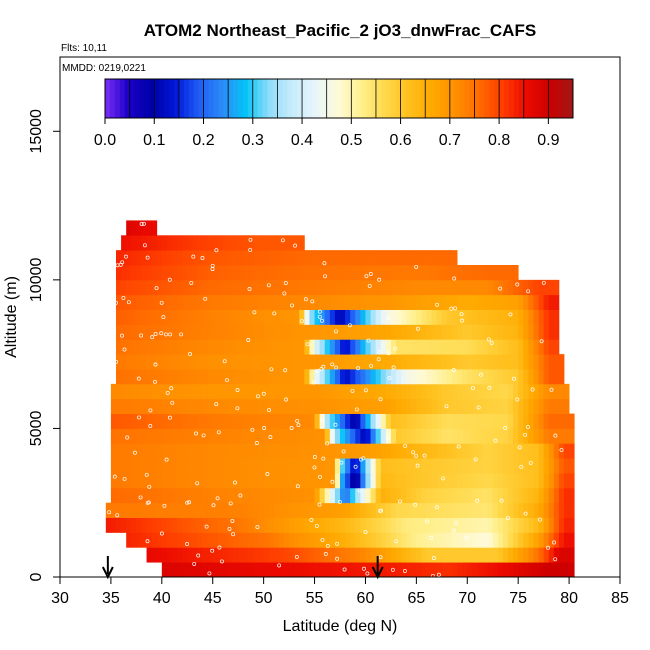  Describe the element at coordinates (213, 598) in the screenshot. I see `x-tick-label: 45` at that location.